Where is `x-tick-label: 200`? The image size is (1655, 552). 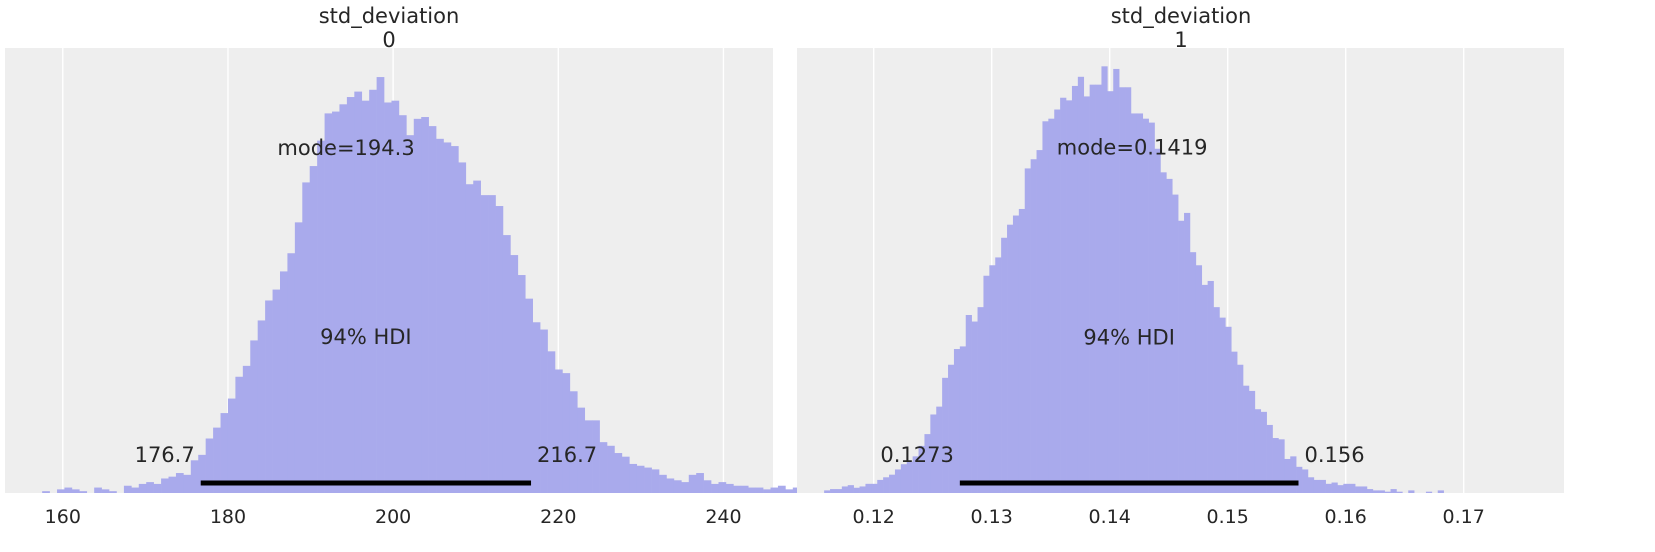
x-tick-label: 200 is located at coordinates (393, 517).